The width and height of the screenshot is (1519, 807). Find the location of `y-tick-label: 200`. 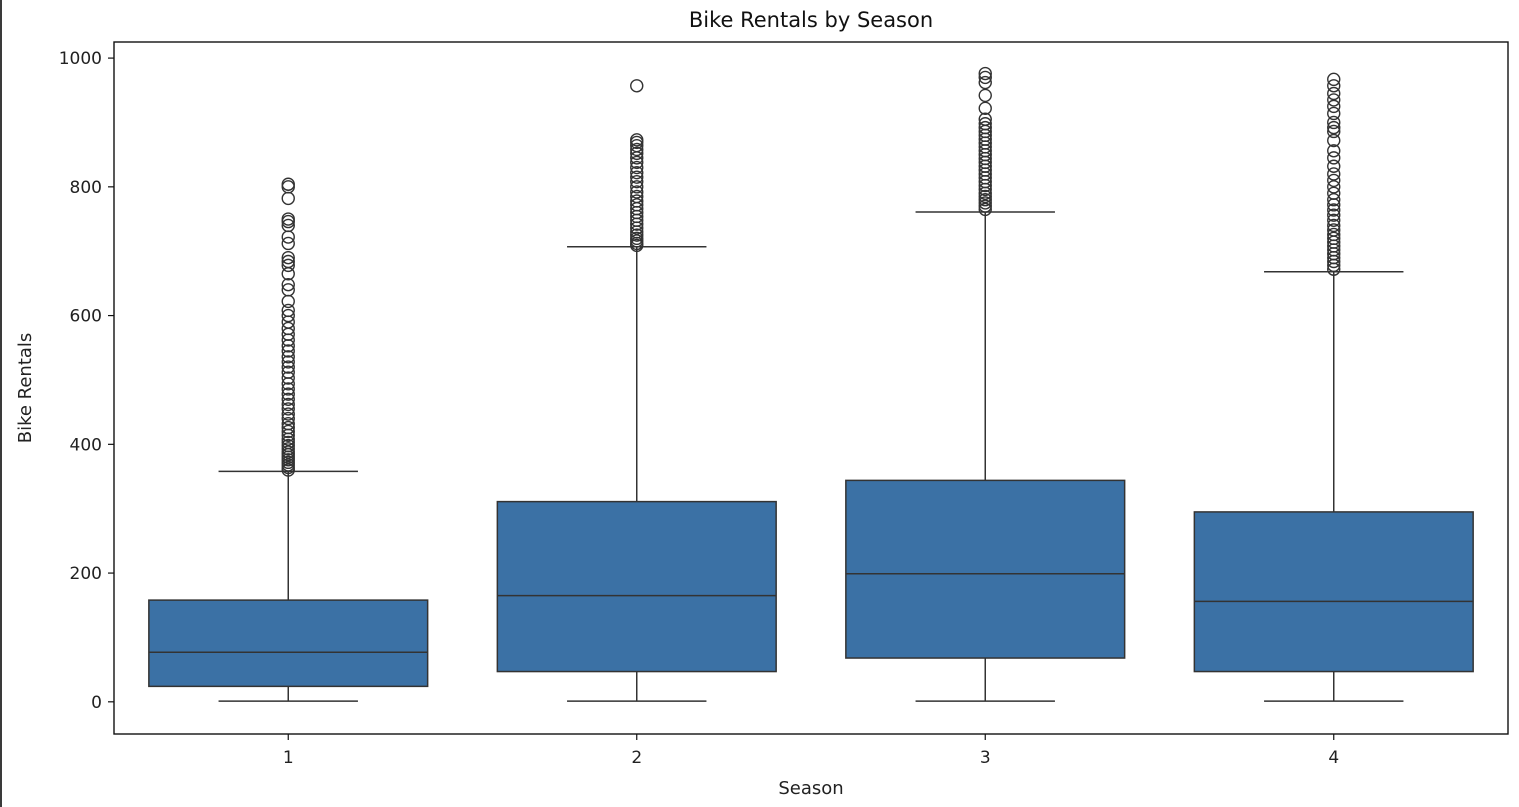

y-tick-label: 200 is located at coordinates (86, 574).